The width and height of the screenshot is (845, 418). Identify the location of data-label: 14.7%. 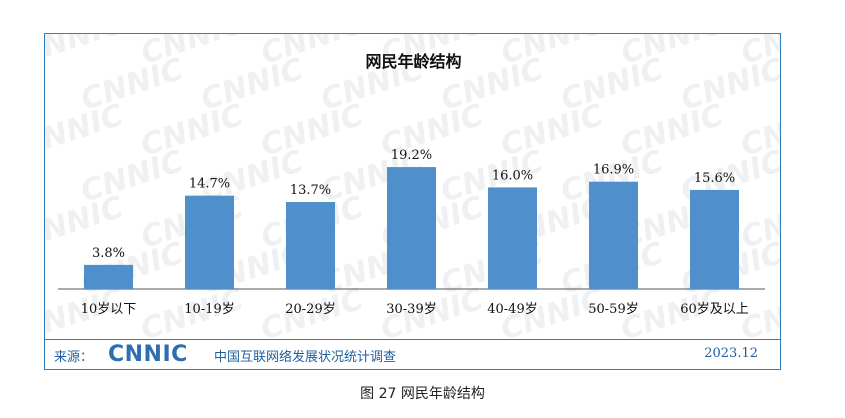
(209, 184).